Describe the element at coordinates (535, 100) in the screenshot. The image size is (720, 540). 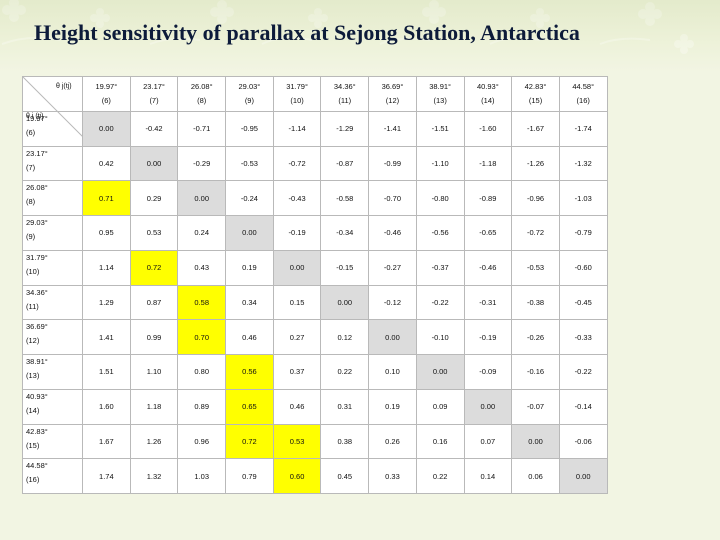
I see `column-header-index: (15)` at that location.